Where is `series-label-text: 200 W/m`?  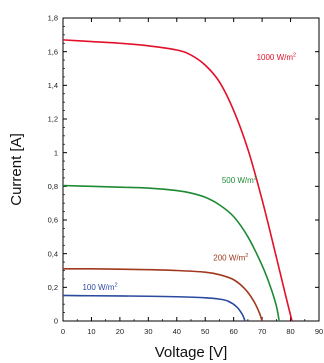 series-label-text: 200 W/m is located at coordinates (229, 257).